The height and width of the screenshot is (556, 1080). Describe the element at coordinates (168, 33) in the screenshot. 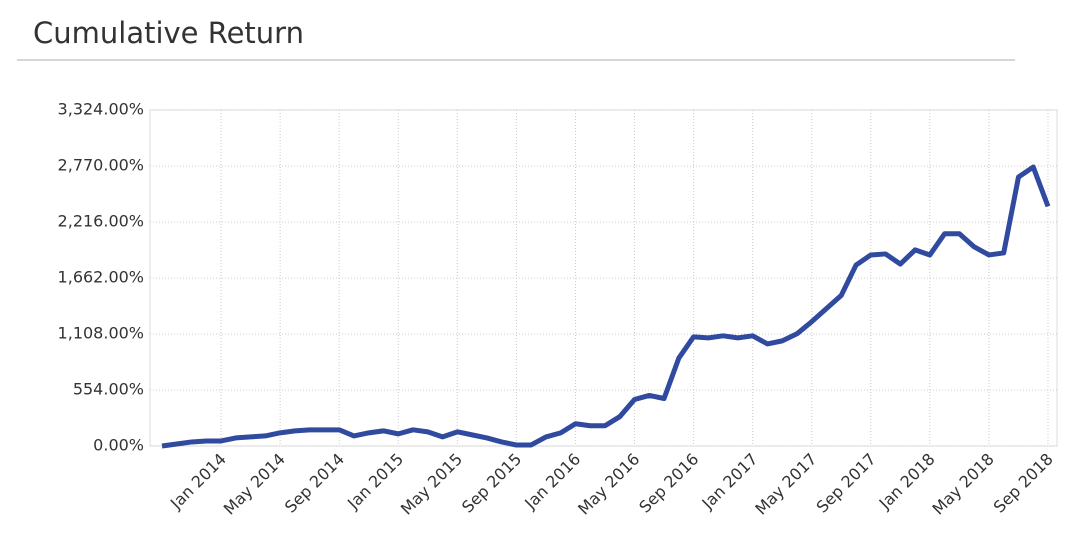

I see `chart-title: Cumulative Return` at that location.